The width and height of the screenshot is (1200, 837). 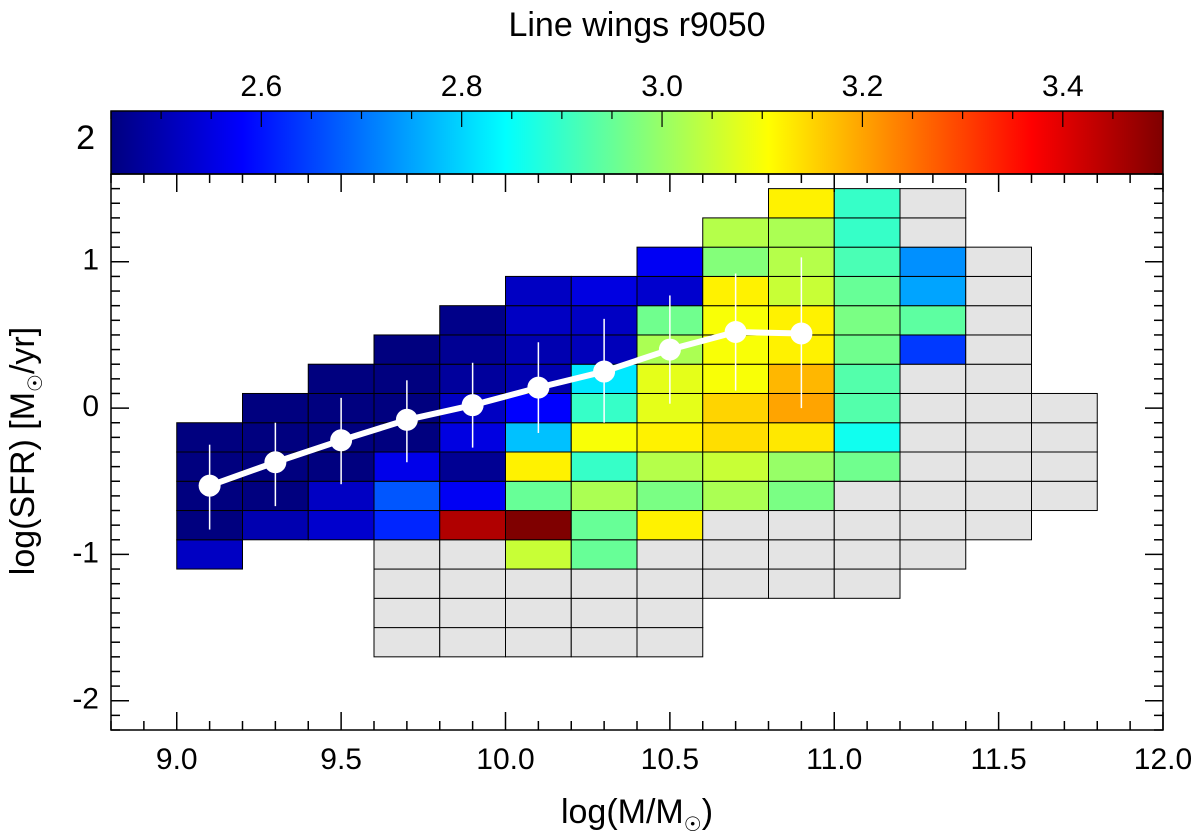 What do you see at coordinates (341, 759) in the screenshot?
I see `x-tick-label: 9.5` at bounding box center [341, 759].